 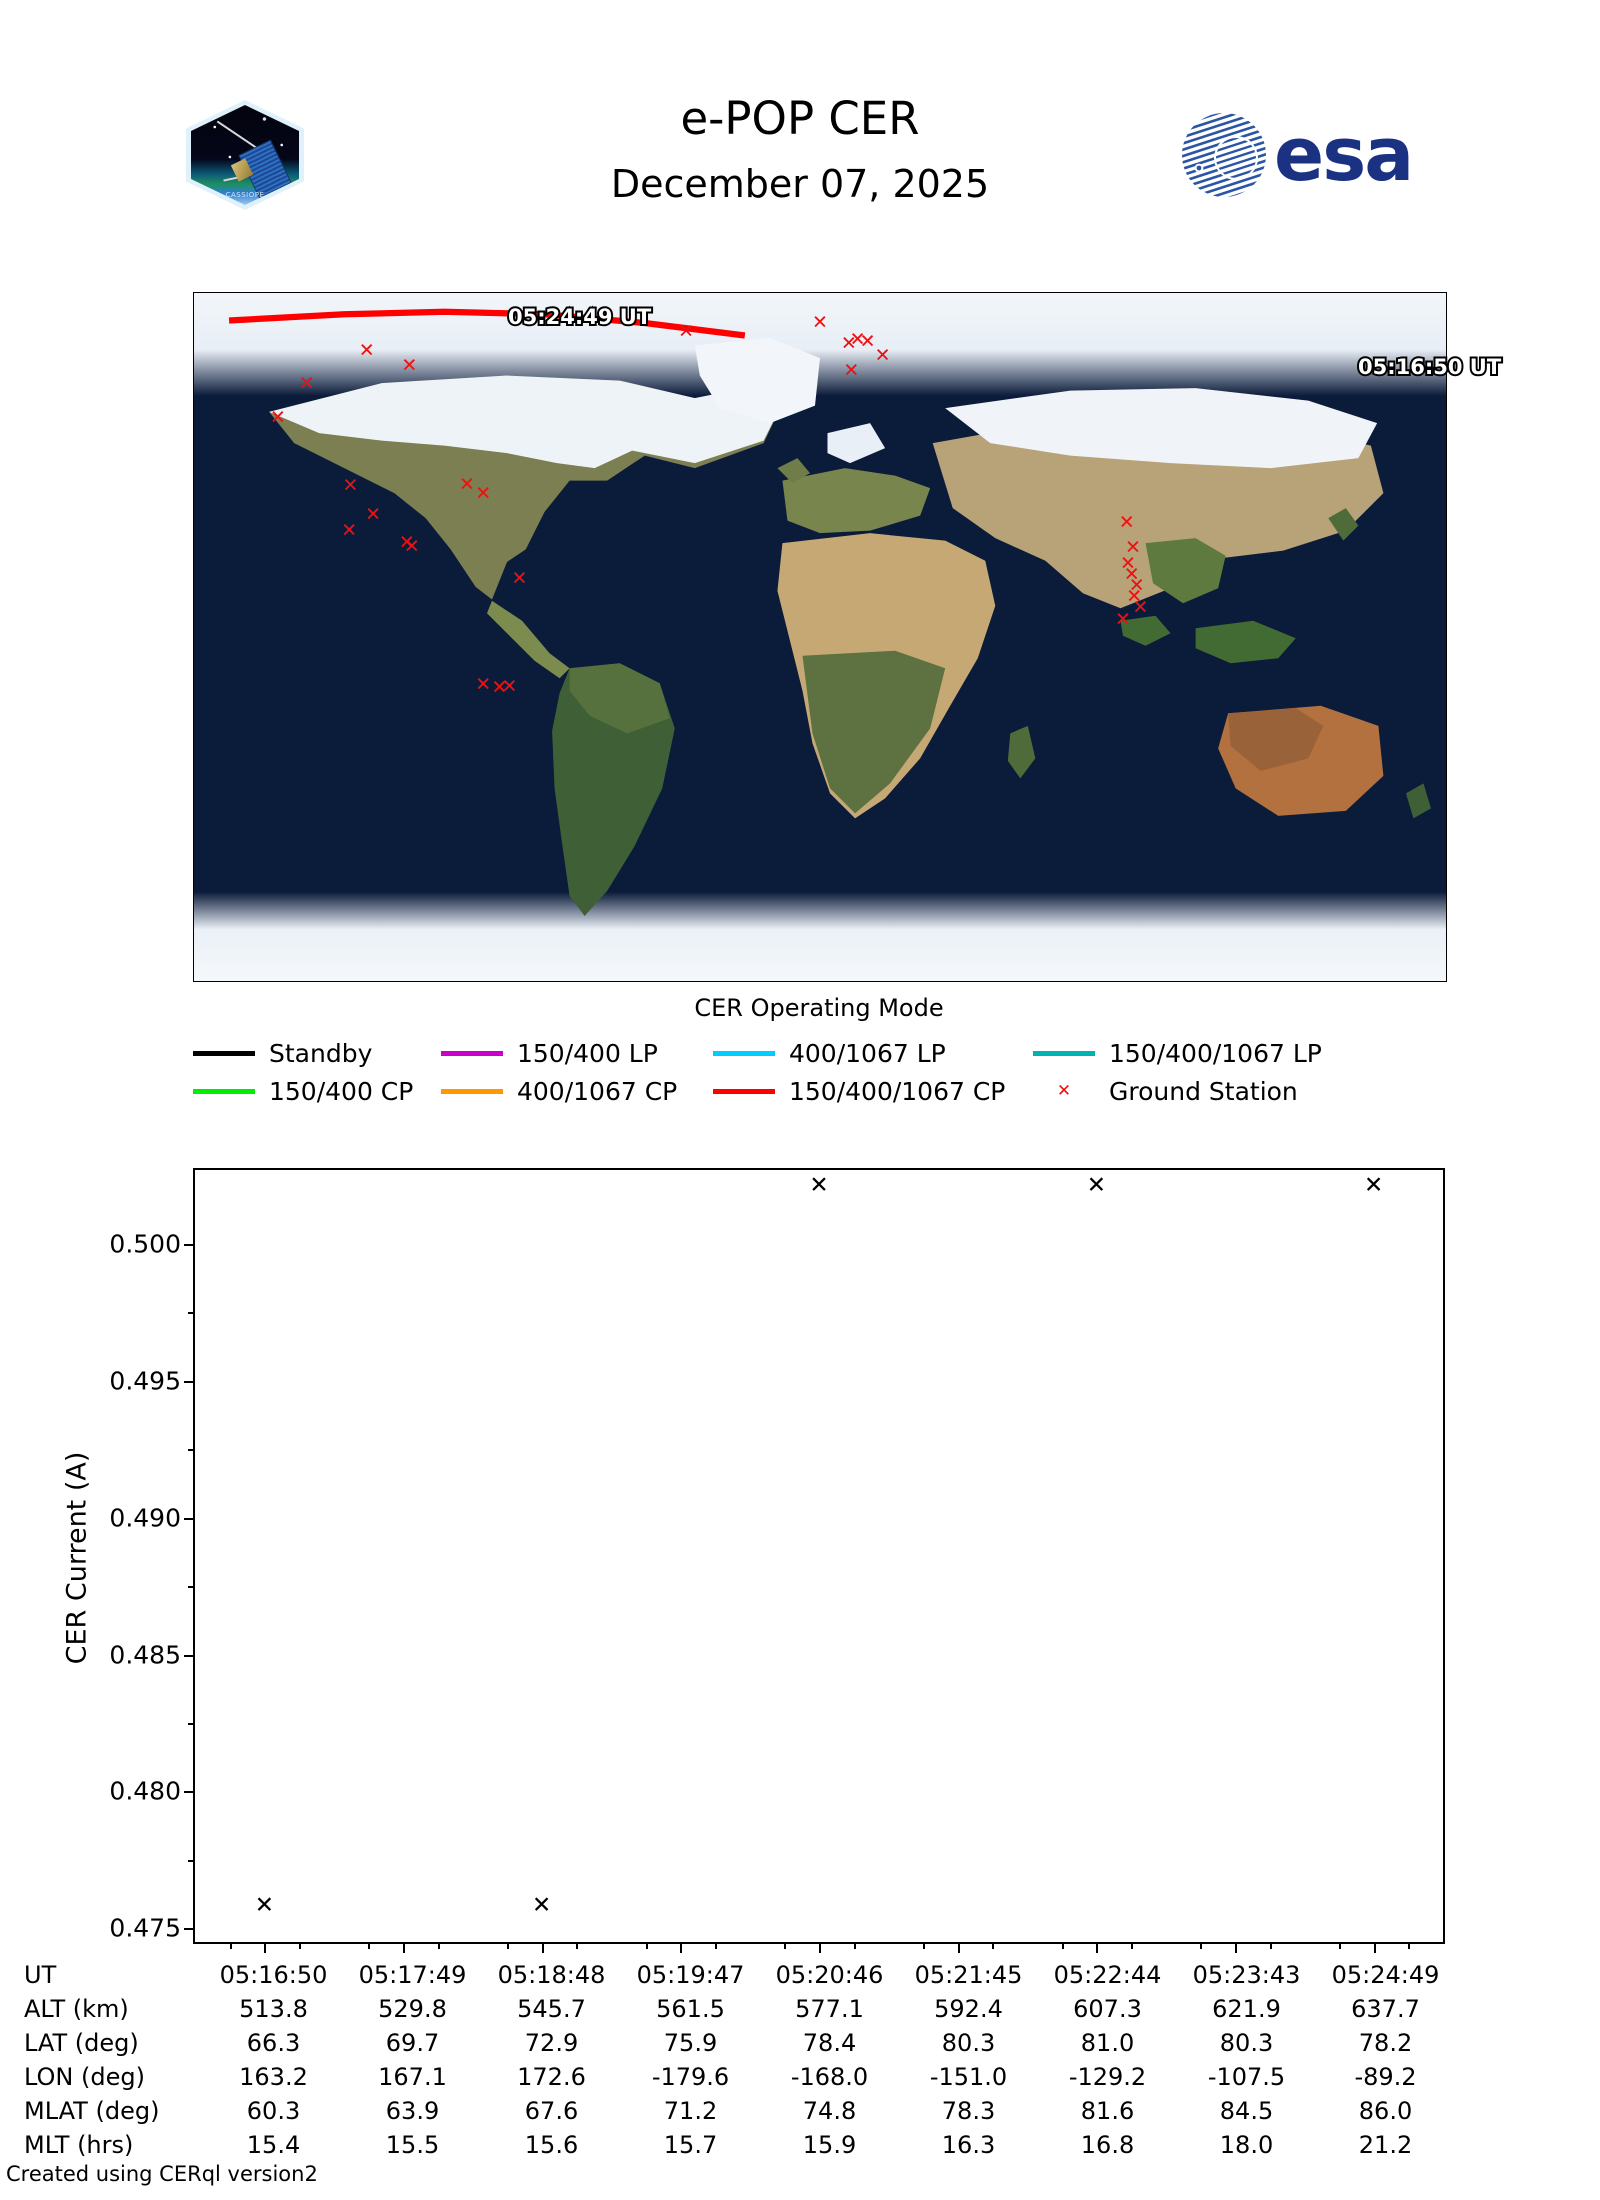 I want to click on esa-logo: esa, so click(x=1319, y=155).